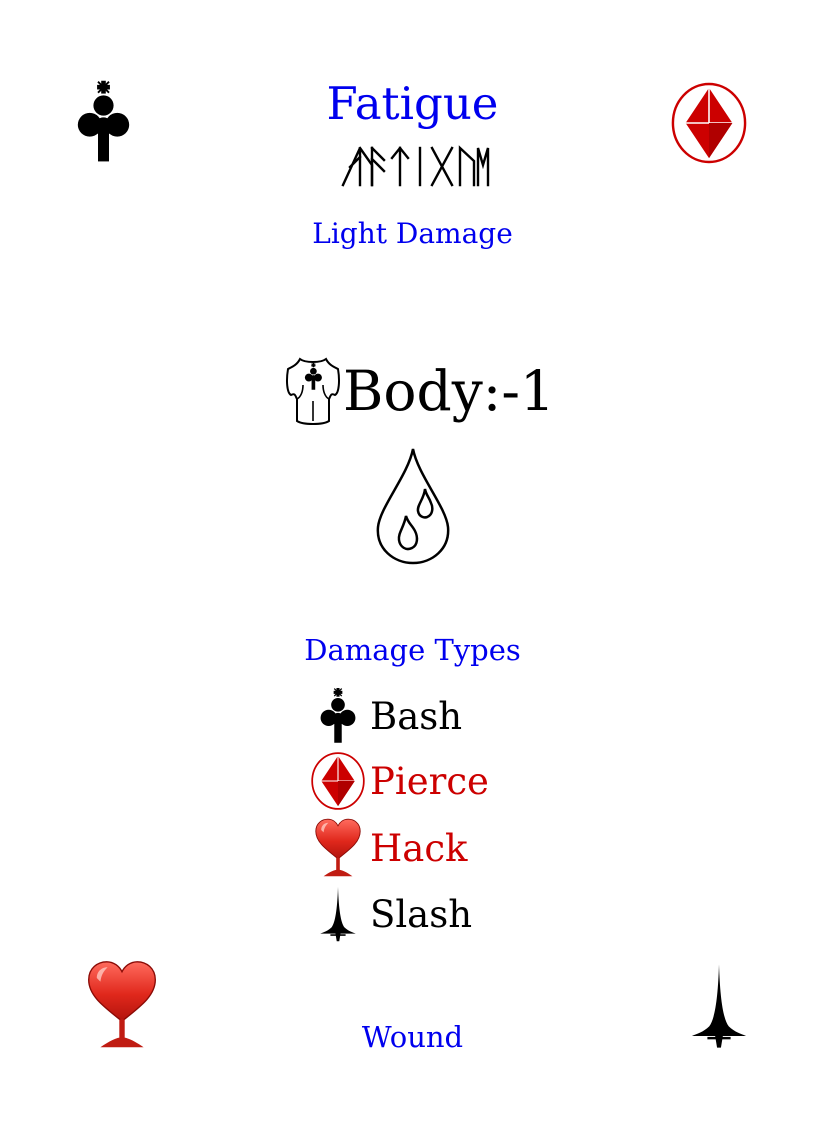  I want to click on spike-icon, so click(338, 914).